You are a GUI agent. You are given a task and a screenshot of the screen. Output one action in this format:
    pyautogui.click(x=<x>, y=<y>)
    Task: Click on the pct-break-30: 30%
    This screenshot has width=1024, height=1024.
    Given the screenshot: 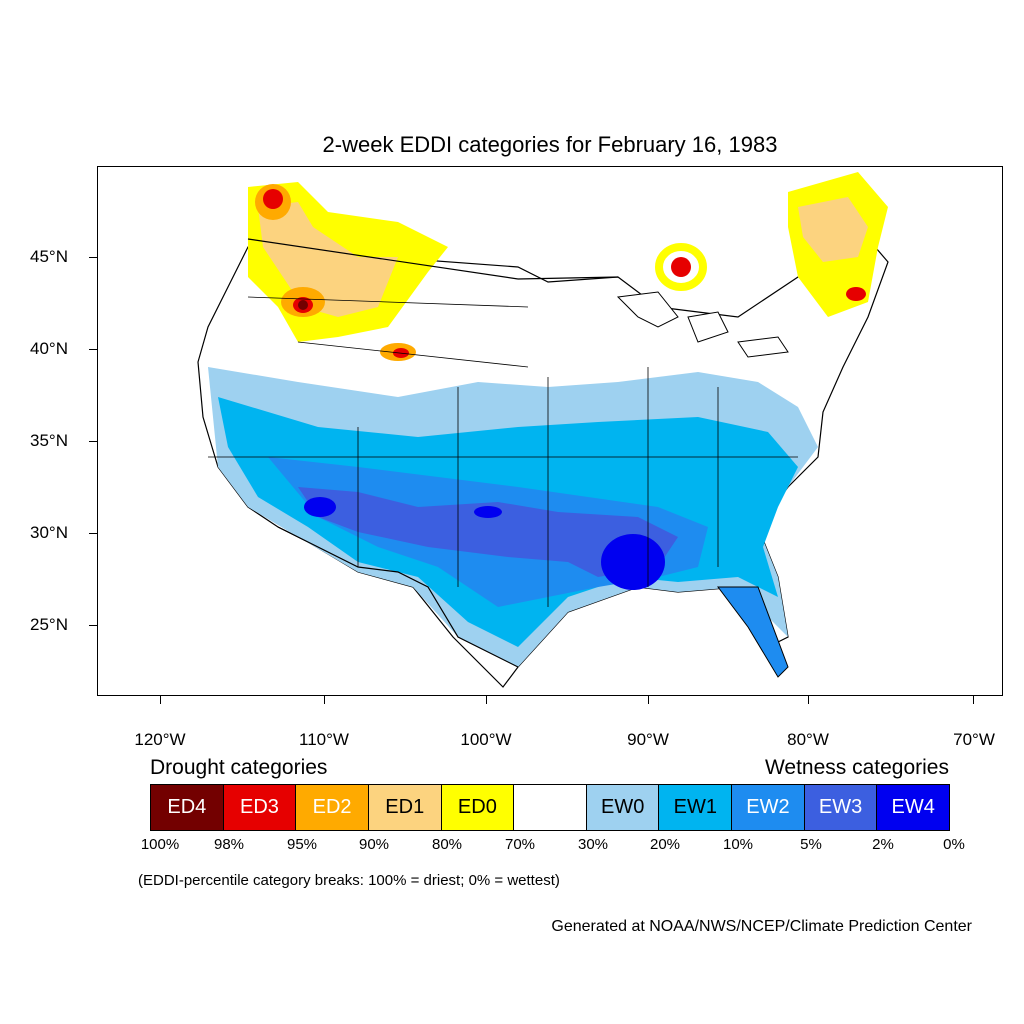 What is the action you would take?
    pyautogui.click(x=593, y=844)
    